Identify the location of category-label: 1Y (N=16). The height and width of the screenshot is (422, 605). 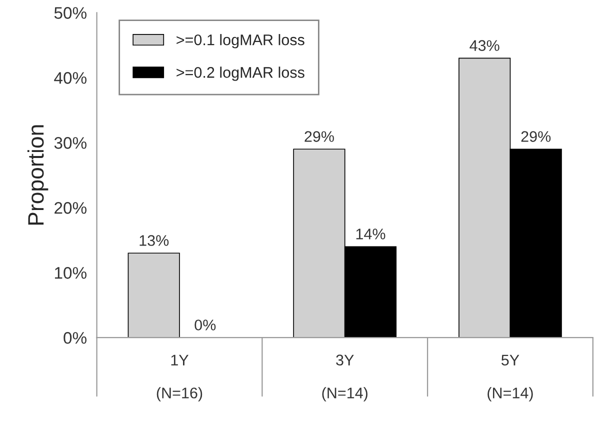
(179, 378).